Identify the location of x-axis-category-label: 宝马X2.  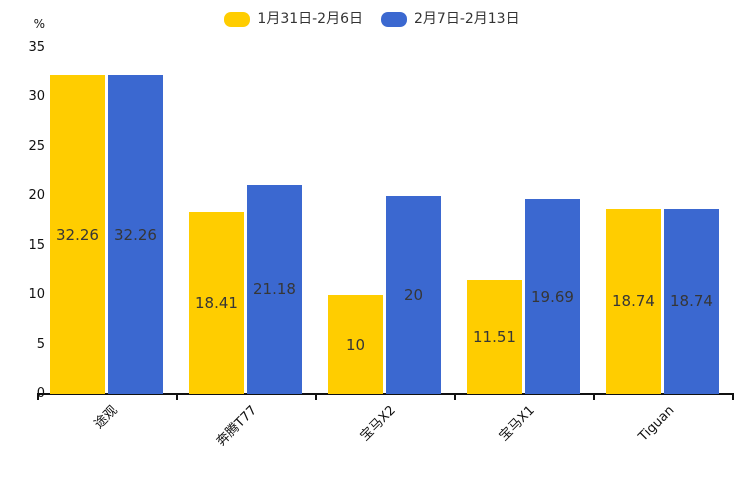
(378, 424).